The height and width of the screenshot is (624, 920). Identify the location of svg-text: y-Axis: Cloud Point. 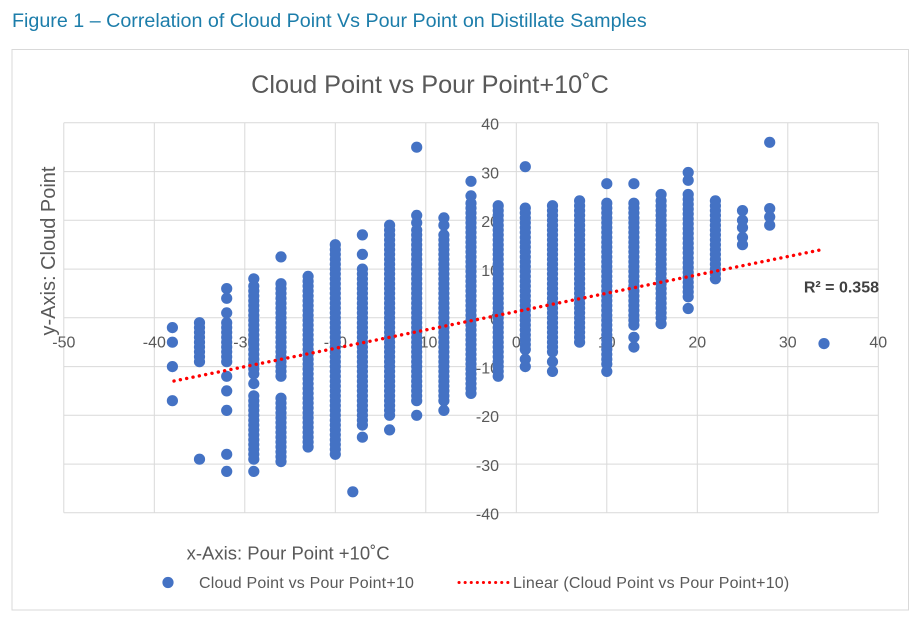
(49, 250).